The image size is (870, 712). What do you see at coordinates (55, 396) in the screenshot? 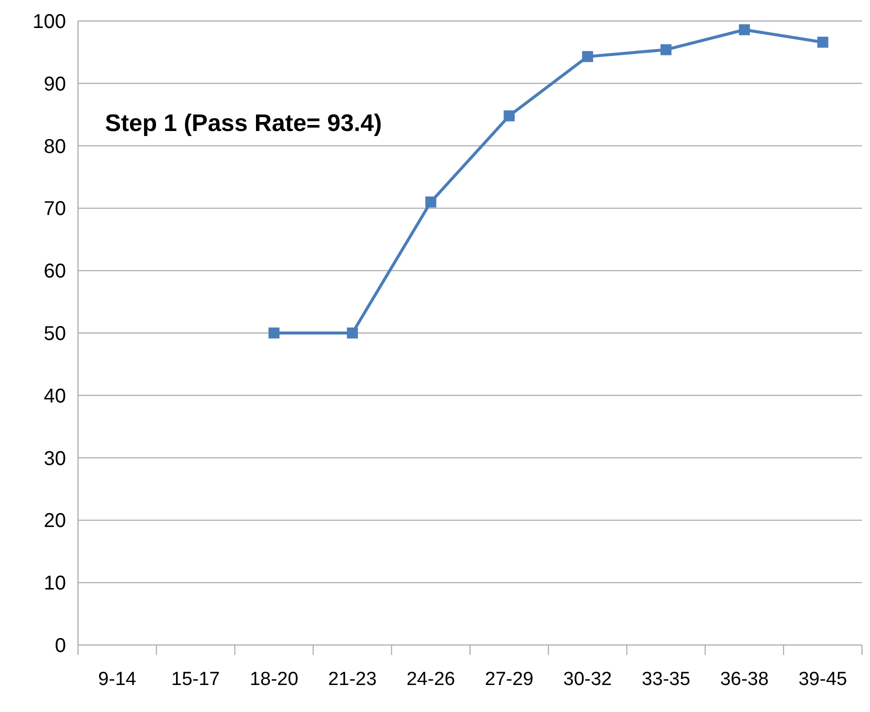
I see `y-tick-label: 40` at bounding box center [55, 396].